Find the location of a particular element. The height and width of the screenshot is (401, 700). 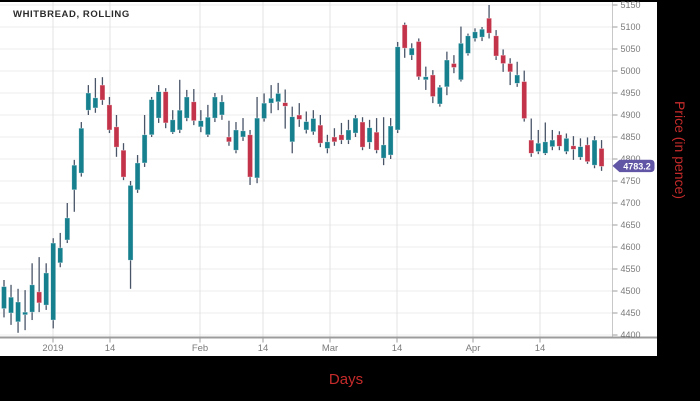

y-tick-label: 4500 is located at coordinates (631, 291).